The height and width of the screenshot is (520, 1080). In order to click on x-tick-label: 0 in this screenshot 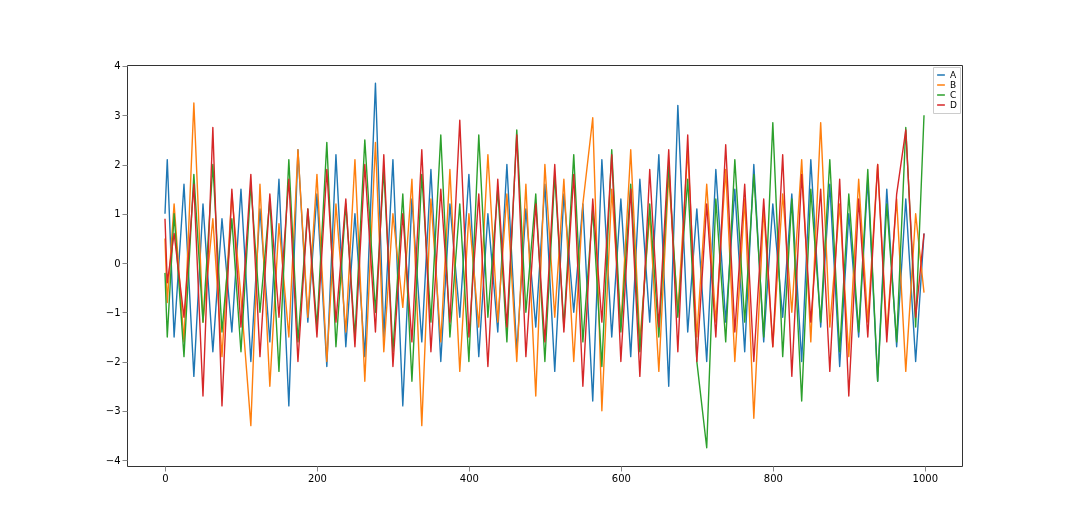, I will do `click(165, 478)`.